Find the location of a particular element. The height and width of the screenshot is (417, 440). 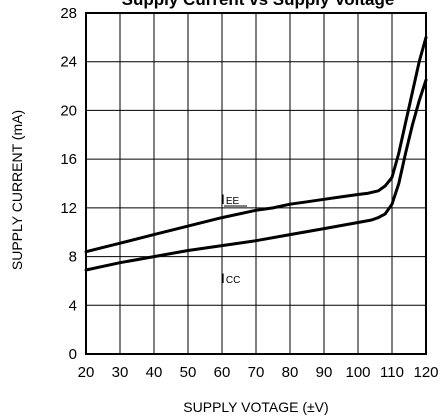

x-tick-label: 30 is located at coordinates (120, 372).